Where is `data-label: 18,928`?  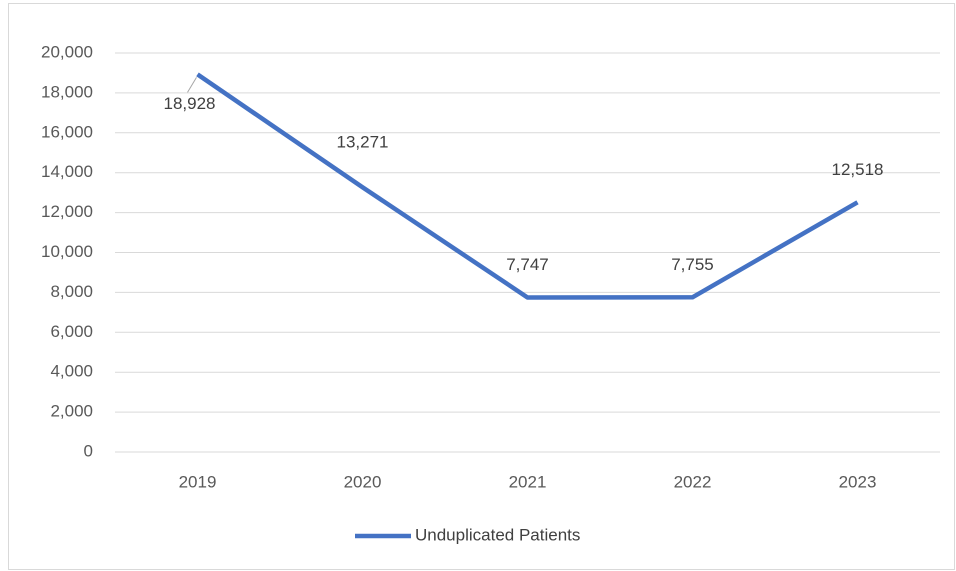 data-label: 18,928 is located at coordinates (190, 103).